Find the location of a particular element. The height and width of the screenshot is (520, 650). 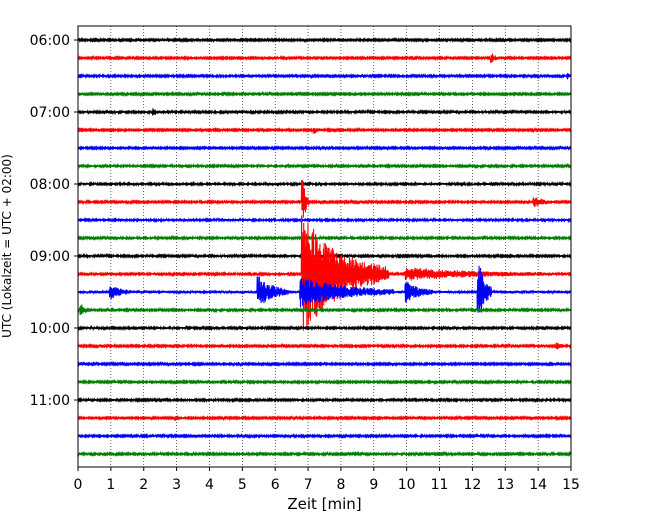

y-tick-label: 11:00 is located at coordinates (50, 401).